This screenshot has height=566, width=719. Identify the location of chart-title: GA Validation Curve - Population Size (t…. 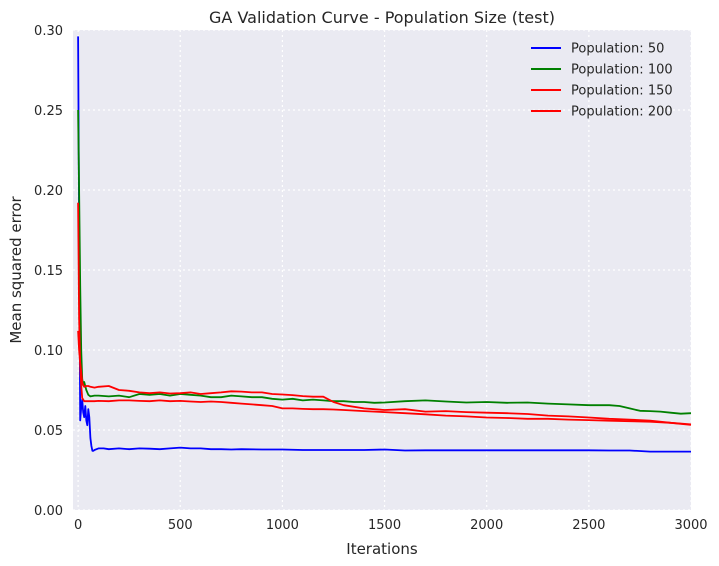
(382, 17).